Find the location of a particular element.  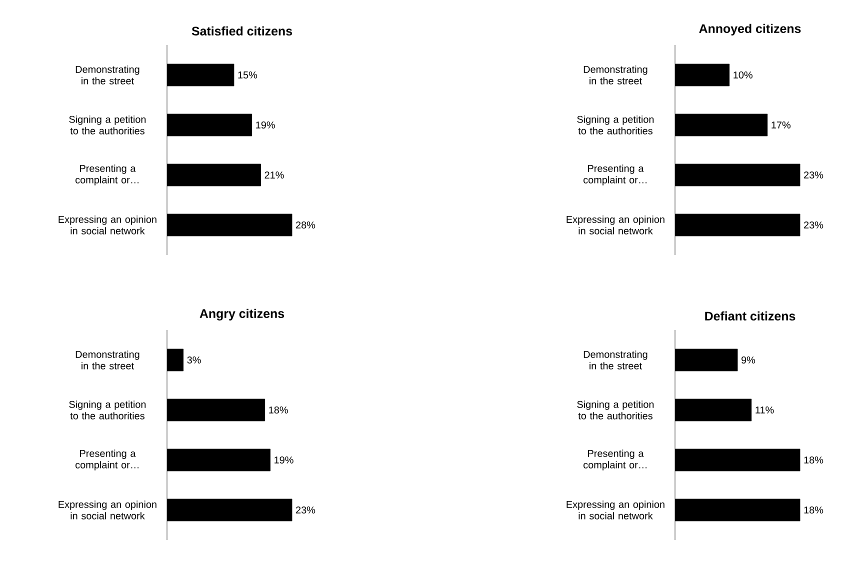

chart-title: Angry citizens is located at coordinates (242, 314).